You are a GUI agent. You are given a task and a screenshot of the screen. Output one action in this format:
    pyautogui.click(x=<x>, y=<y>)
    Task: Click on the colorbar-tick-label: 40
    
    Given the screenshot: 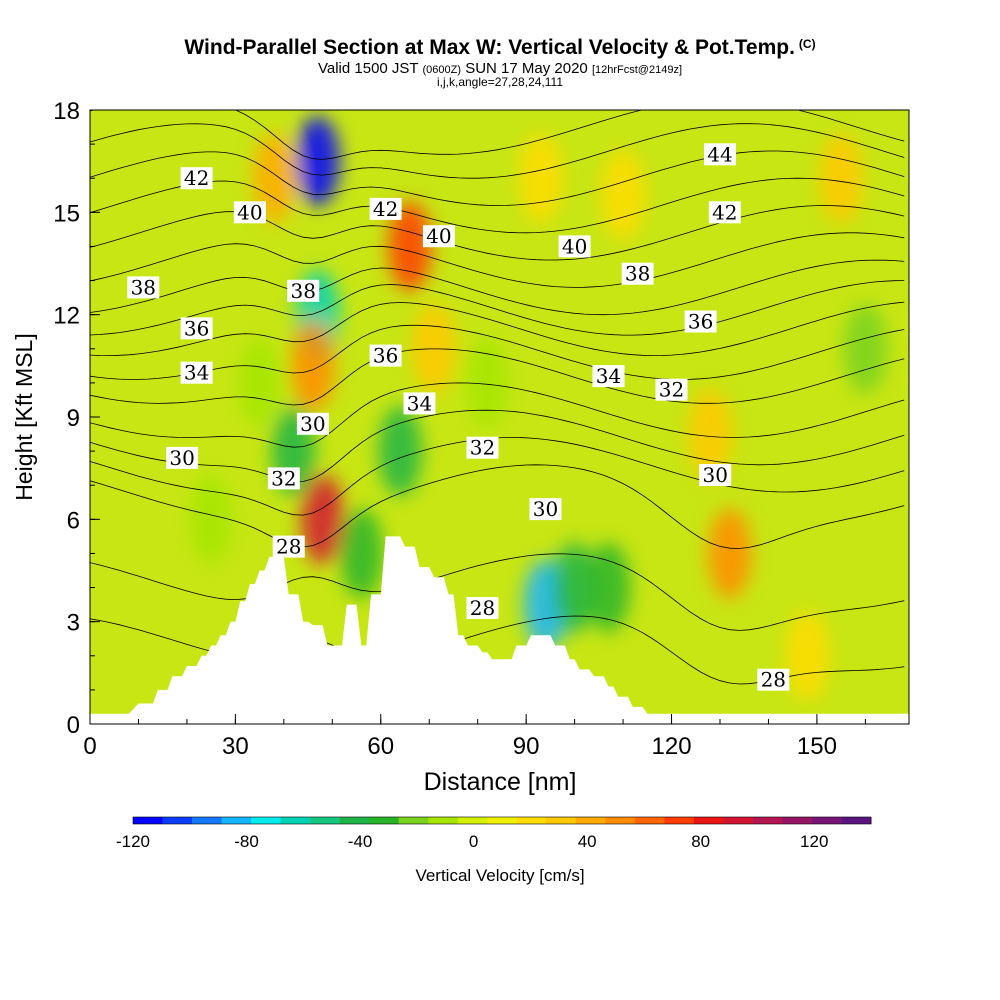 What is the action you would take?
    pyautogui.click(x=587, y=841)
    